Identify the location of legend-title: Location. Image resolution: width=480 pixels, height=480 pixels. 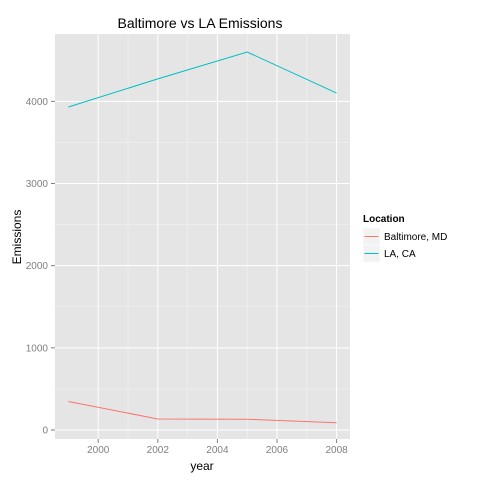
(384, 219).